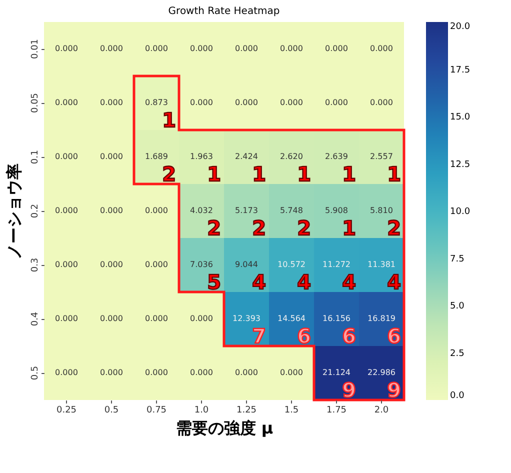  What do you see at coordinates (382, 372) in the screenshot?
I see `data-label: 22.986` at bounding box center [382, 372].